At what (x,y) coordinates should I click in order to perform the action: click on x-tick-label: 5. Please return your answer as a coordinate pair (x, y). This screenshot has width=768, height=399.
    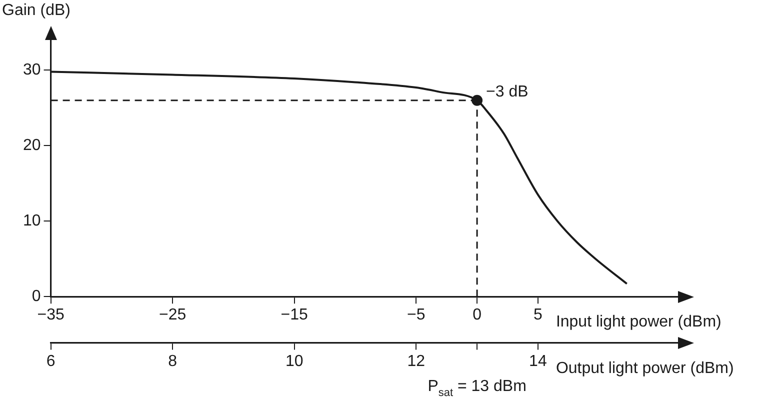
    Looking at the image, I should click on (537, 315).